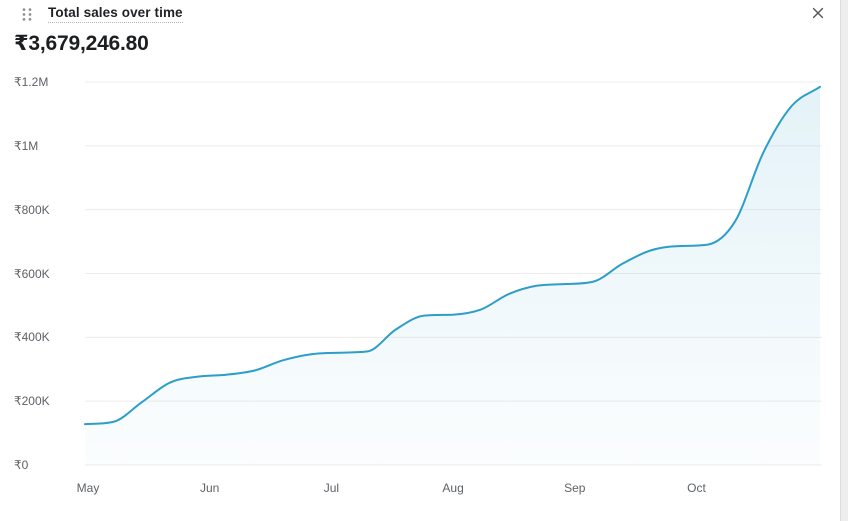 This screenshot has width=848, height=521. Describe the element at coordinates (115, 14) in the screenshot. I see `widget-title: Total sales over time` at that location.